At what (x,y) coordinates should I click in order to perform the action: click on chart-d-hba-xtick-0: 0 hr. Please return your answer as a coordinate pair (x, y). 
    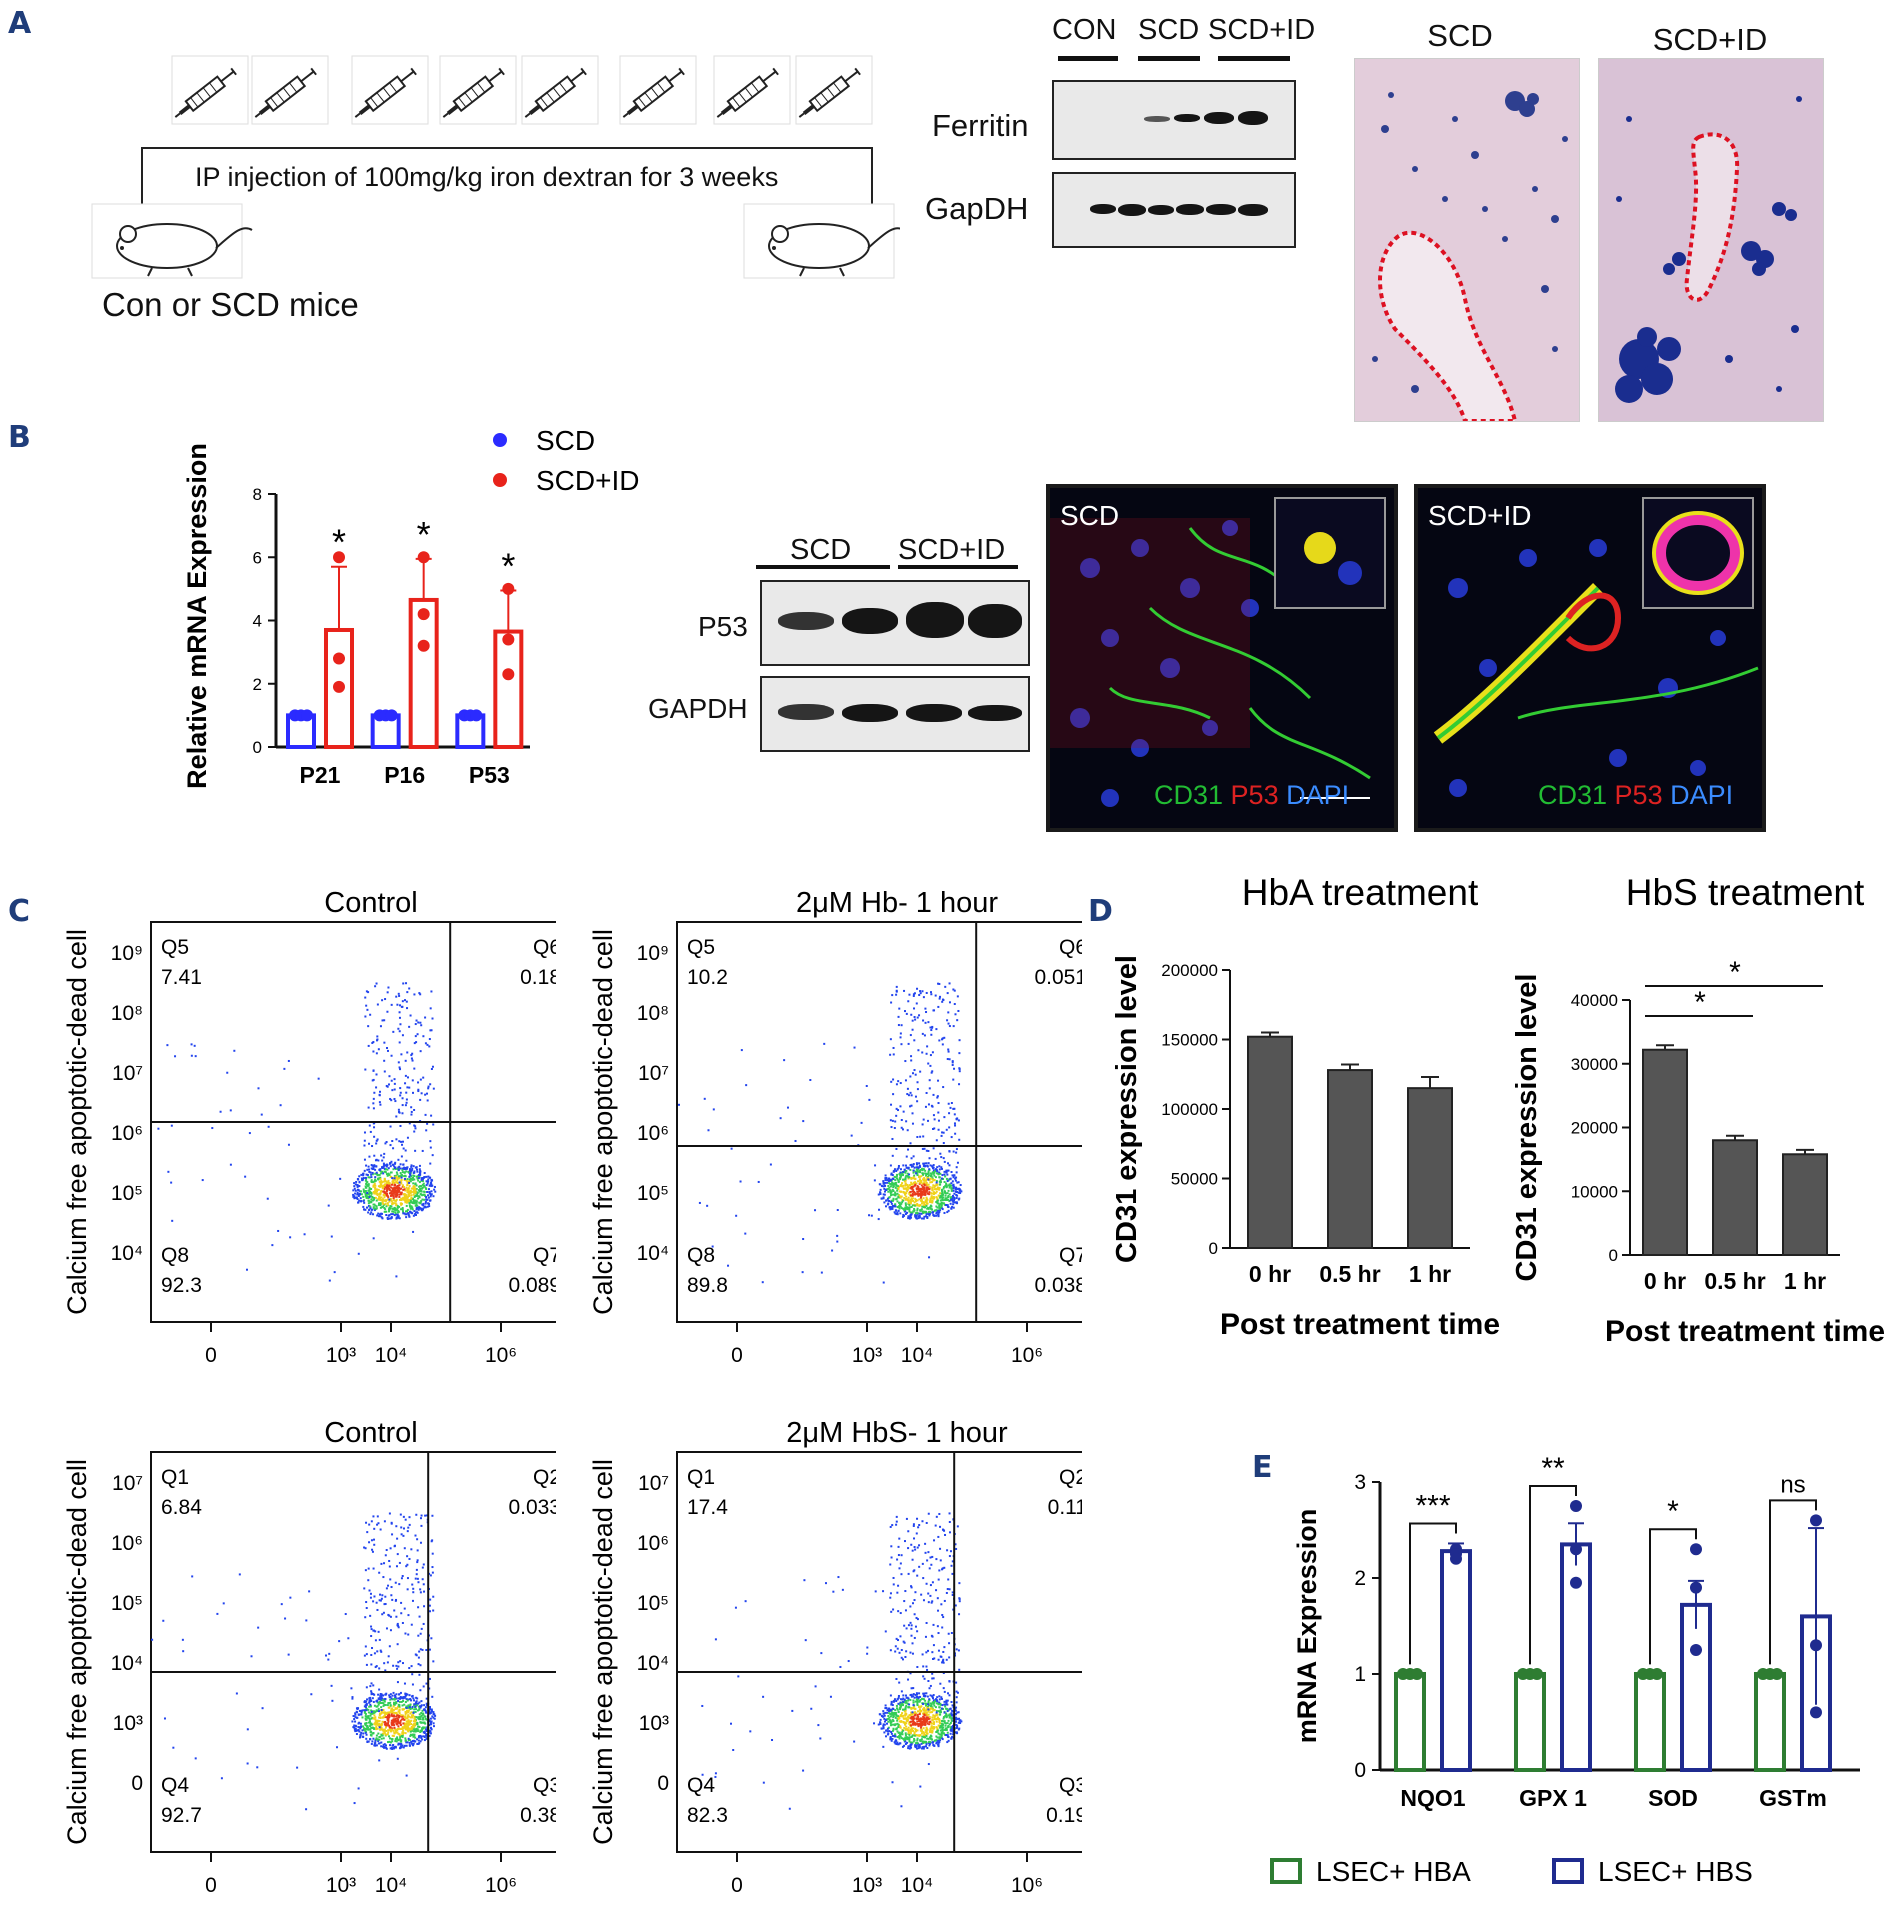
    Looking at the image, I should click on (1270, 1274).